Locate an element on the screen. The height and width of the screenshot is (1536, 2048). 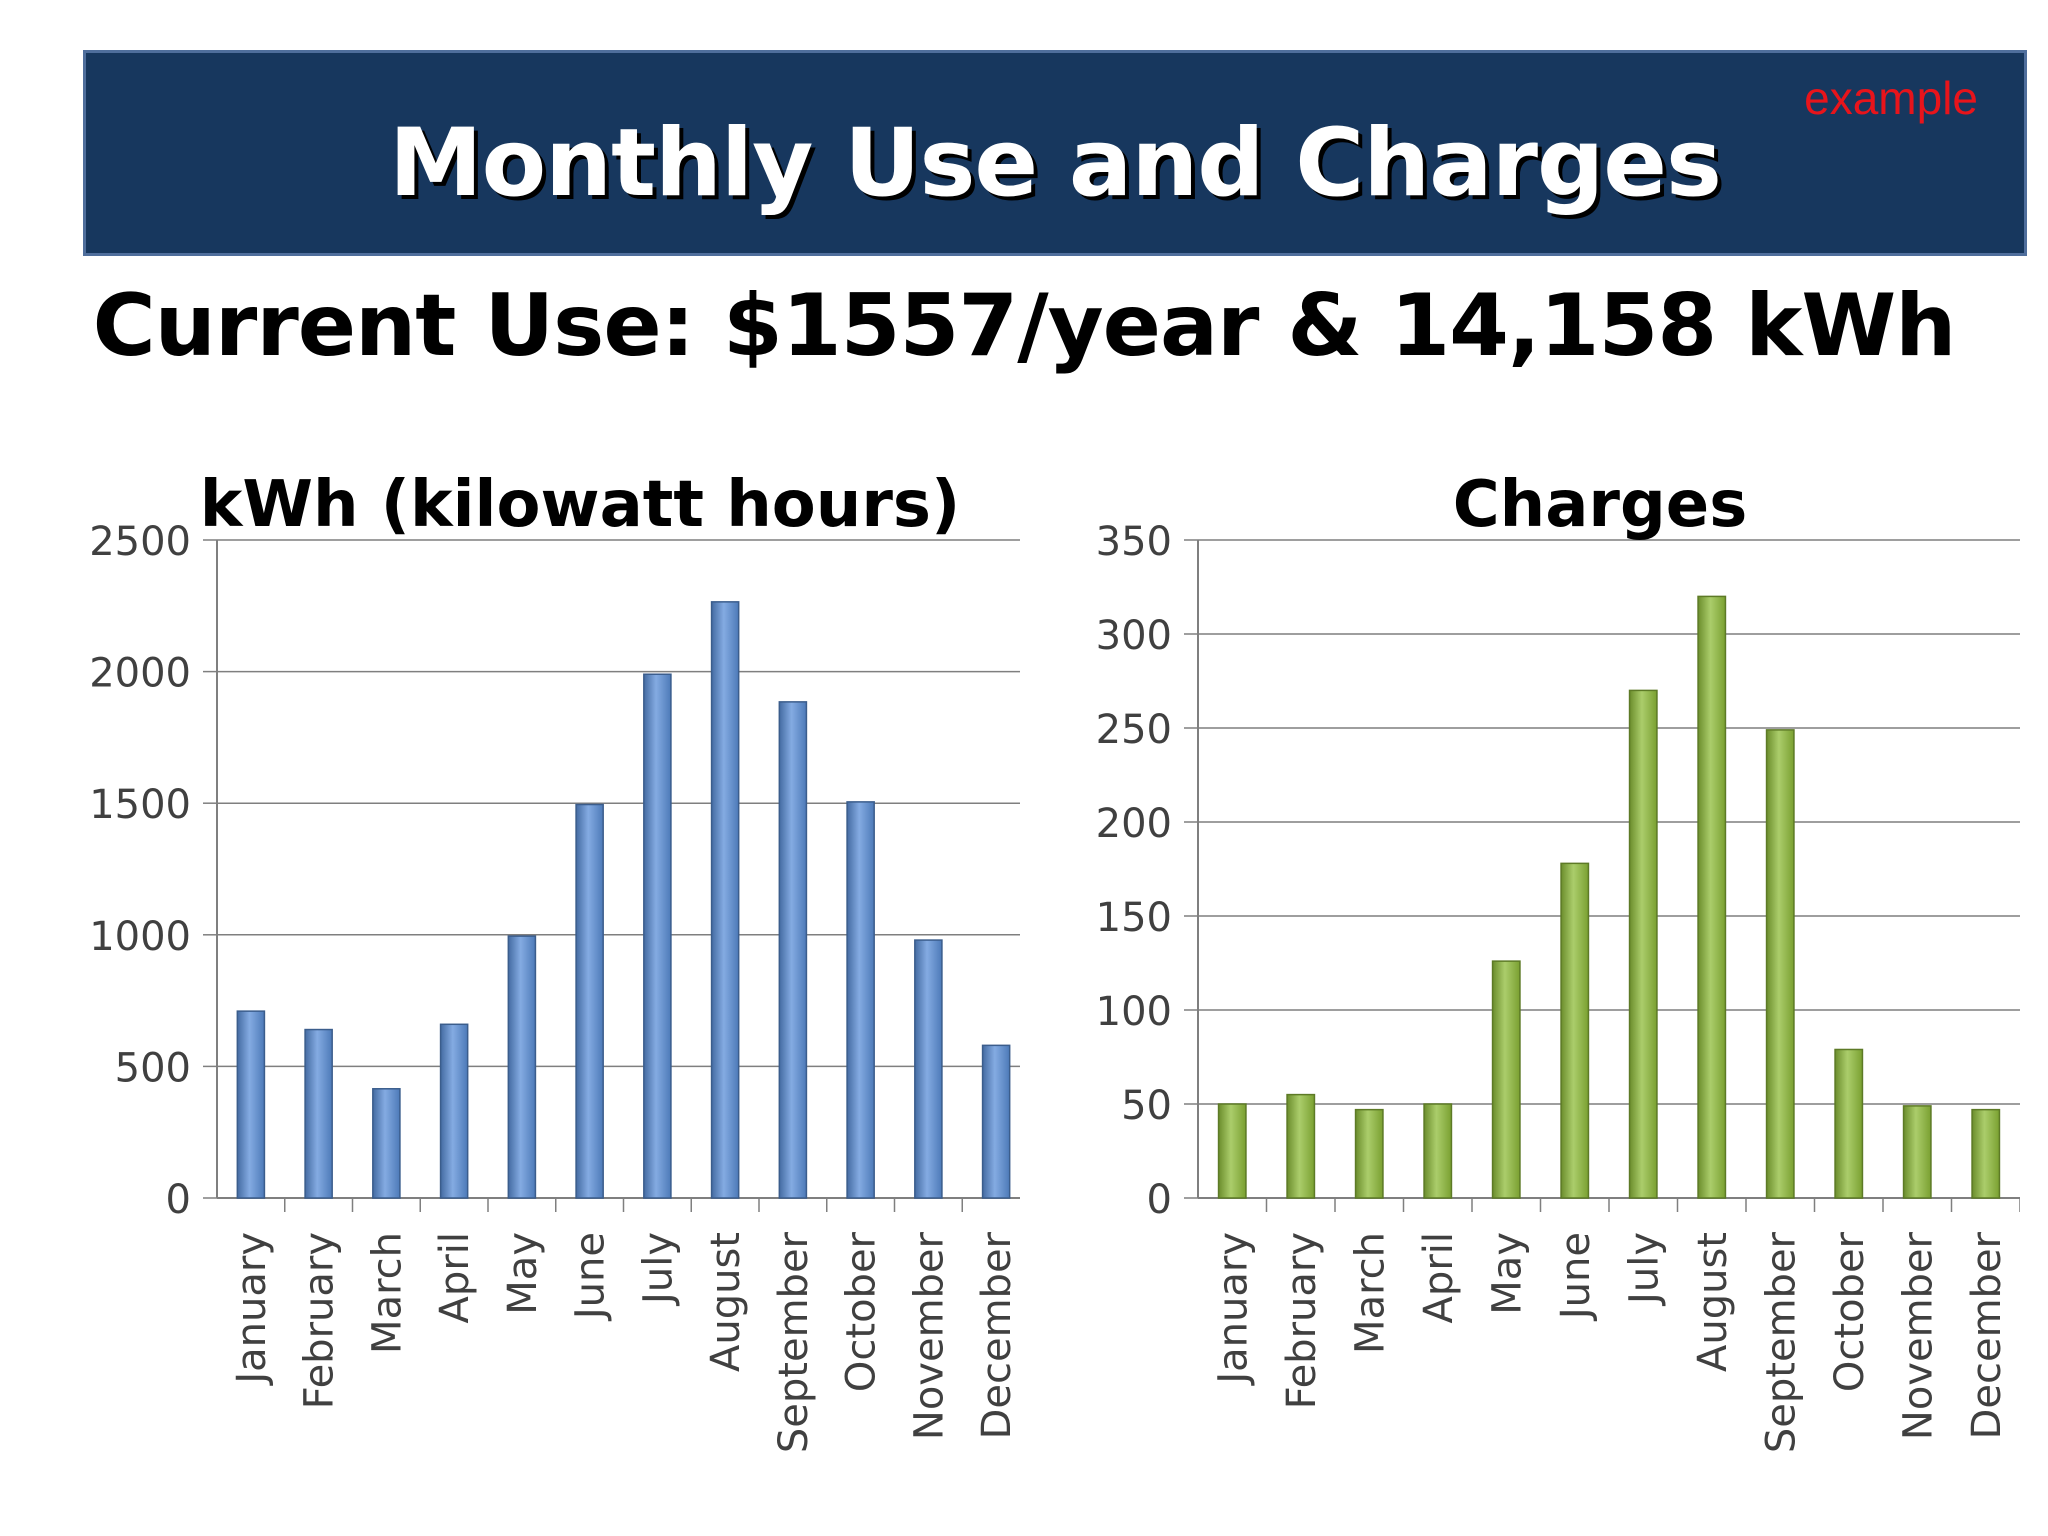
charges-x-tick-label: February is located at coordinates (1302, 1320).